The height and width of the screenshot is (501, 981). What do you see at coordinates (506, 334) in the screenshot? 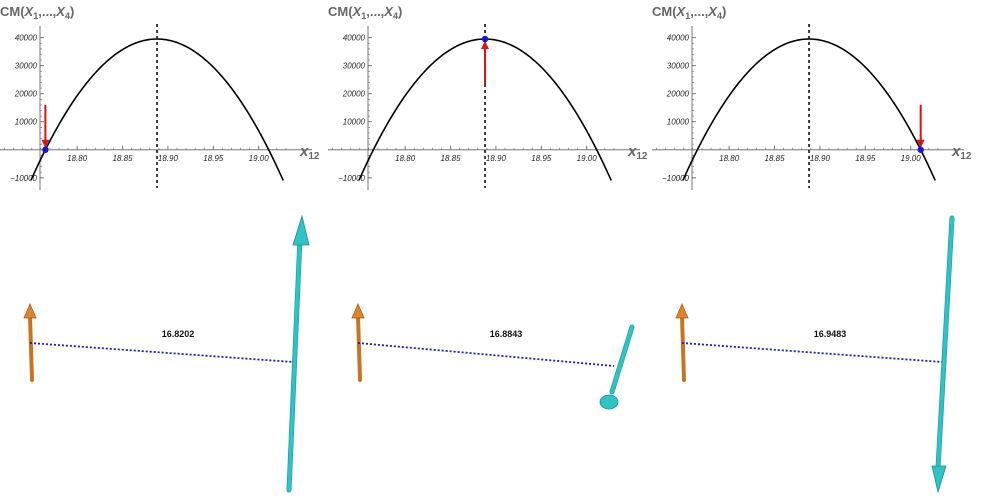
I see `distance-label: 16.8843` at bounding box center [506, 334].